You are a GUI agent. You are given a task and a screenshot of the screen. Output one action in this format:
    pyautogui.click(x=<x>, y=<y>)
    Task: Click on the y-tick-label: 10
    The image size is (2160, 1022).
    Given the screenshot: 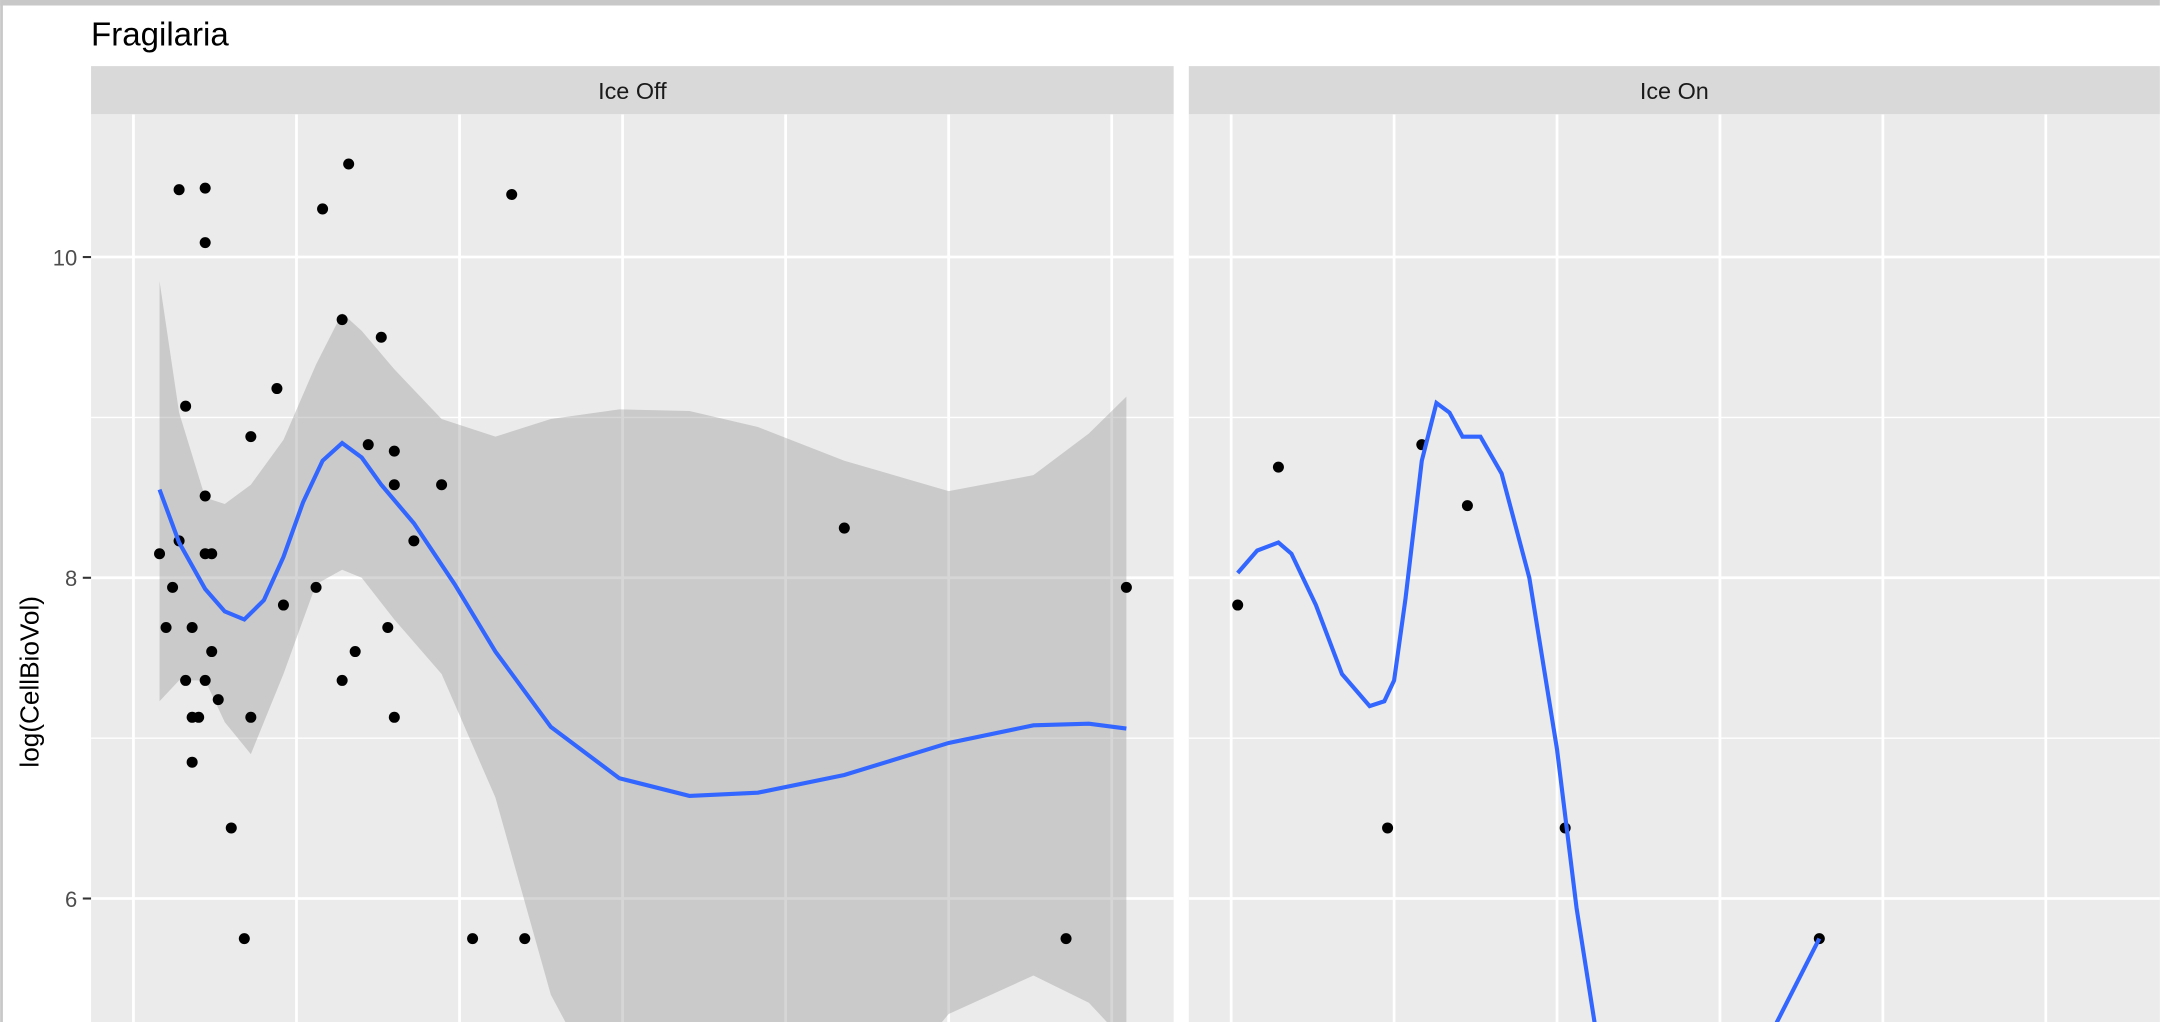 What is the action you would take?
    pyautogui.click(x=65, y=257)
    